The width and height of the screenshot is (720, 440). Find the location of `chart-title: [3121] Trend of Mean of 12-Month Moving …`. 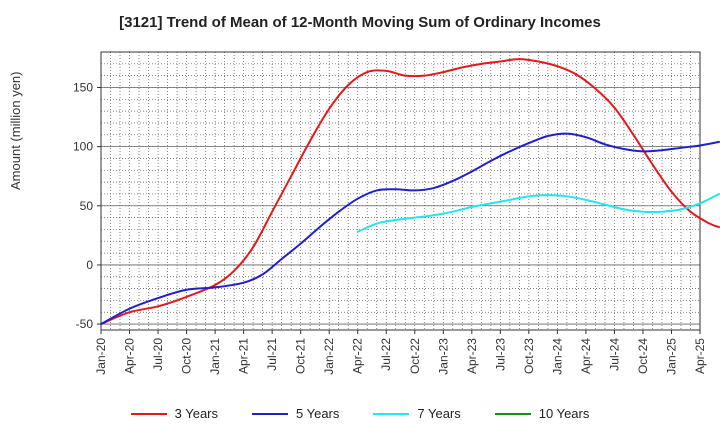

chart-title: [3121] Trend of Mean of 12-Month Moving … is located at coordinates (360, 22).